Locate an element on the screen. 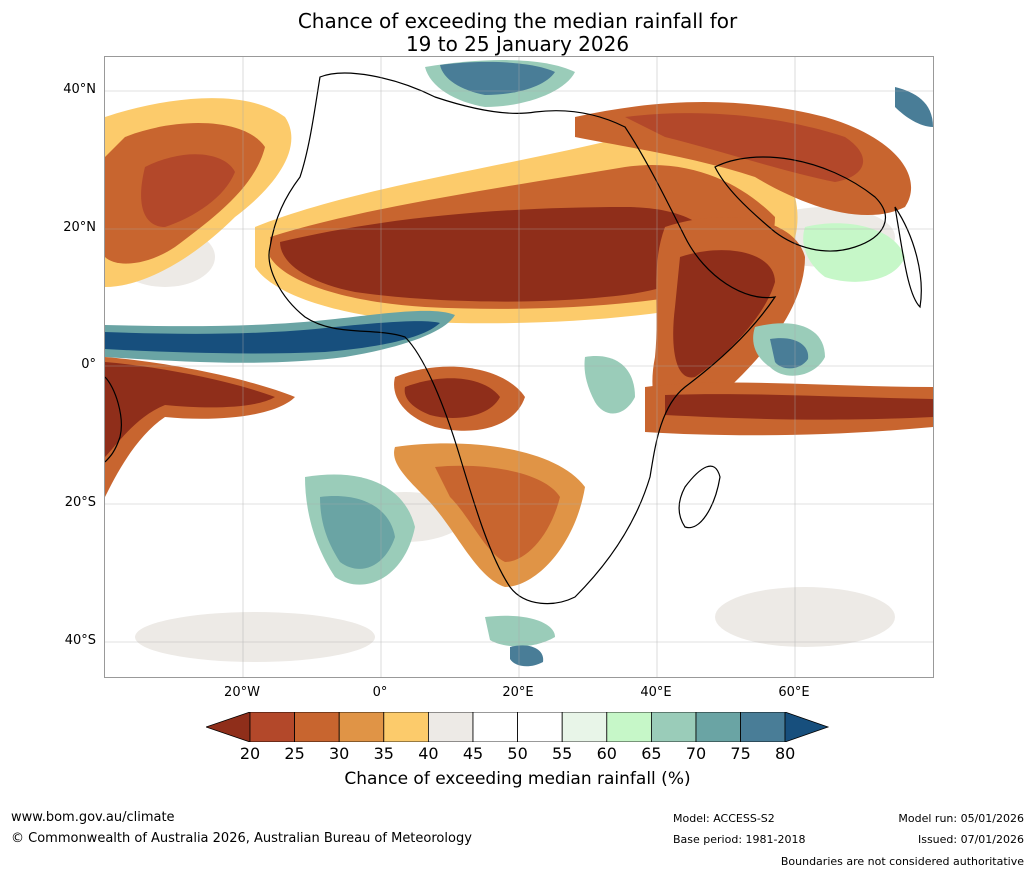 This screenshot has width=1035, height=873. southern-africa-dry-region is located at coordinates (489, 476).